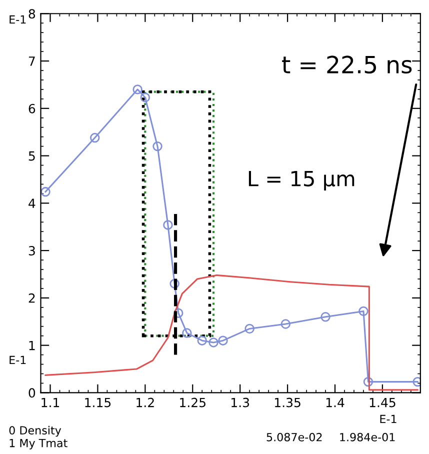 Image resolution: width=429 pixels, height=454 pixels. I want to click on x-tick-label: 1.15, so click(98, 403).